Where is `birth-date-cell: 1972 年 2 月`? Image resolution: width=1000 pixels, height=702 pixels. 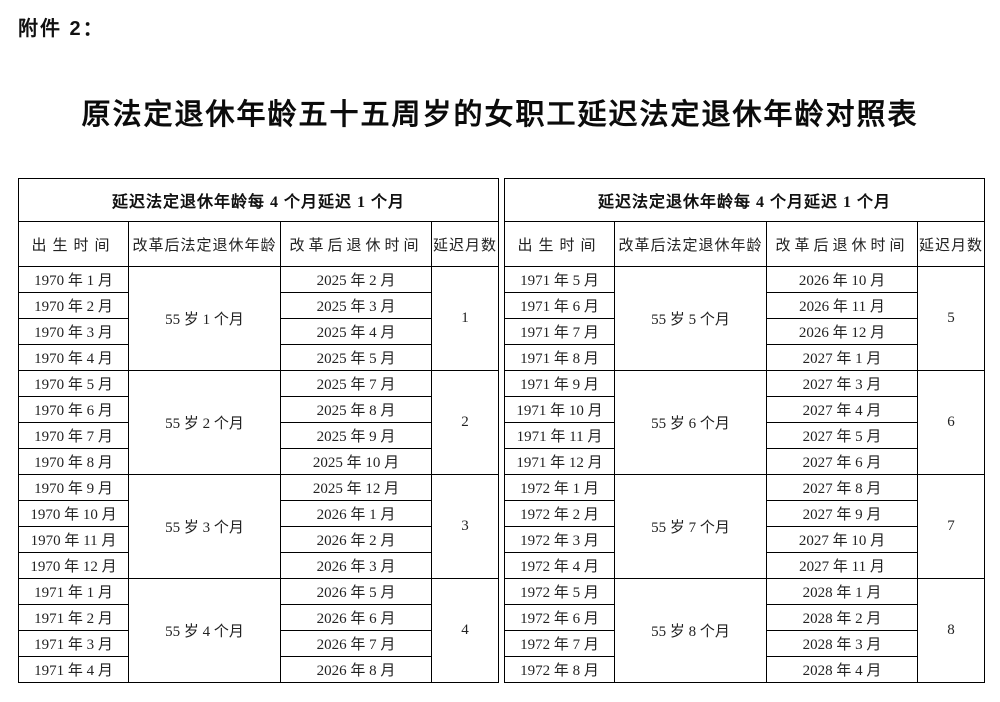 birth-date-cell: 1972 年 2 月 is located at coordinates (560, 513).